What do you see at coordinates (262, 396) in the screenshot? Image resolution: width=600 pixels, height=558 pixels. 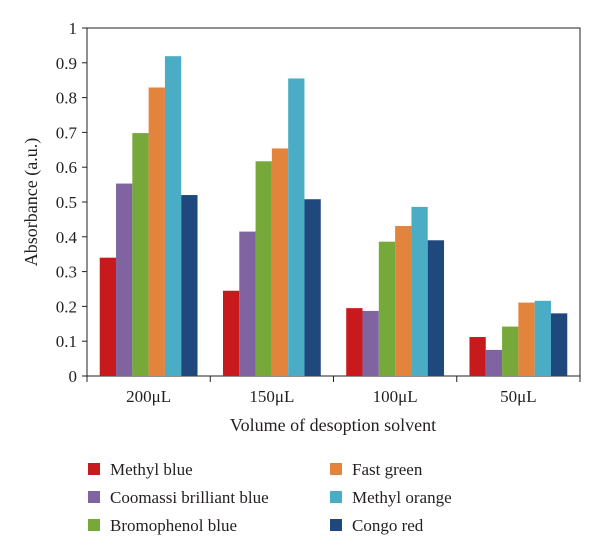 I see `x-tick-number: 150` at bounding box center [262, 396].